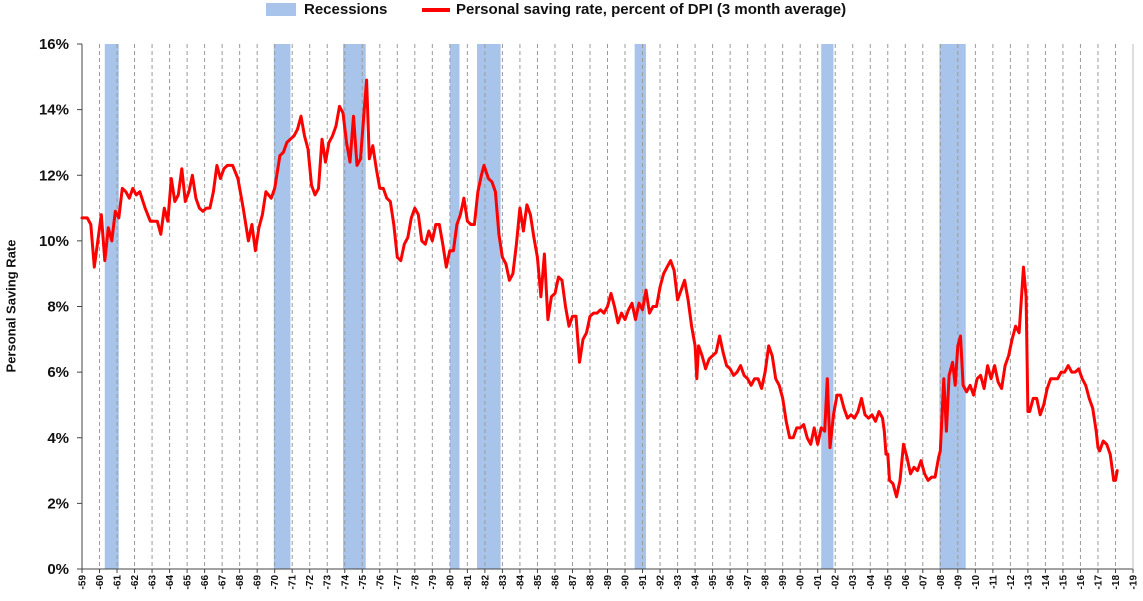 Image resolution: width=1143 pixels, height=601 pixels. Describe the element at coordinates (415, 582) in the screenshot. I see `x-tick-label: -78` at that location.